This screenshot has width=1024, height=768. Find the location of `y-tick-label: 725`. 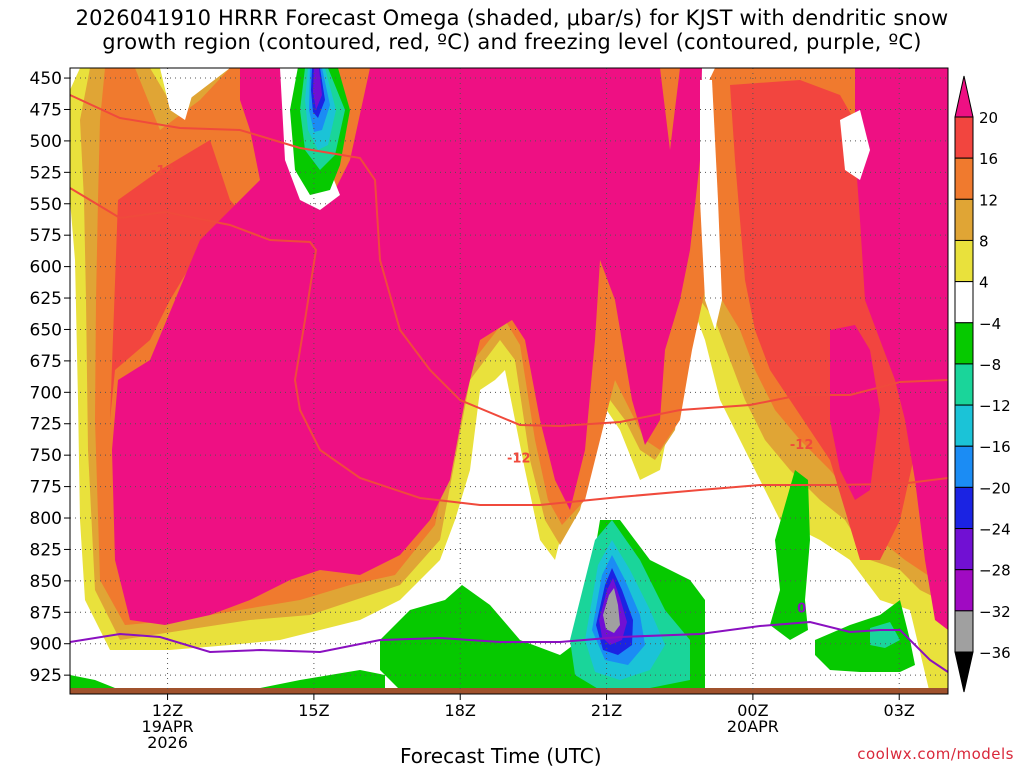

y-tick-label: 725 is located at coordinates (46, 425).